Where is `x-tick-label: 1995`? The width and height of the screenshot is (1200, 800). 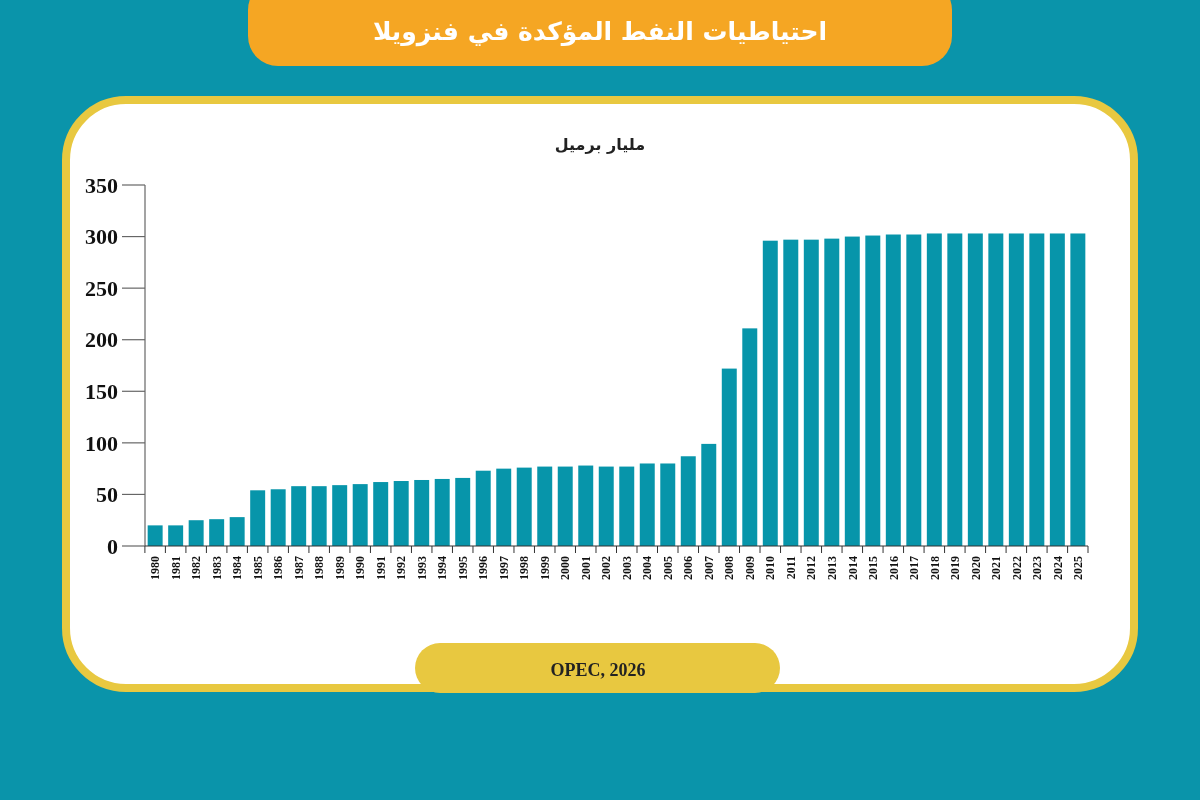
x-tick-label: 1995 is located at coordinates (462, 568).